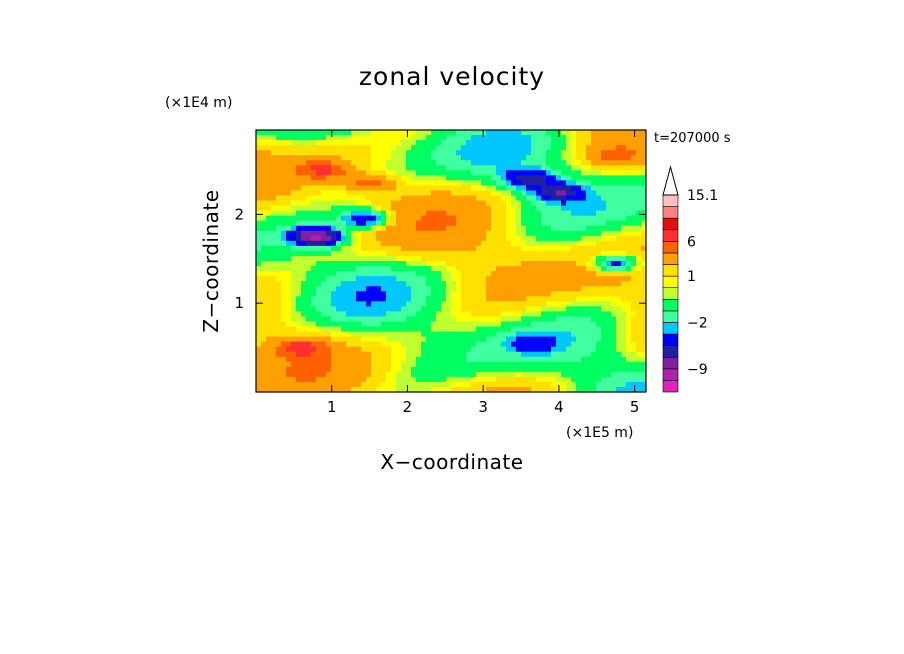 The height and width of the screenshot is (654, 904). I want to click on x-tick-label: 4, so click(559, 407).